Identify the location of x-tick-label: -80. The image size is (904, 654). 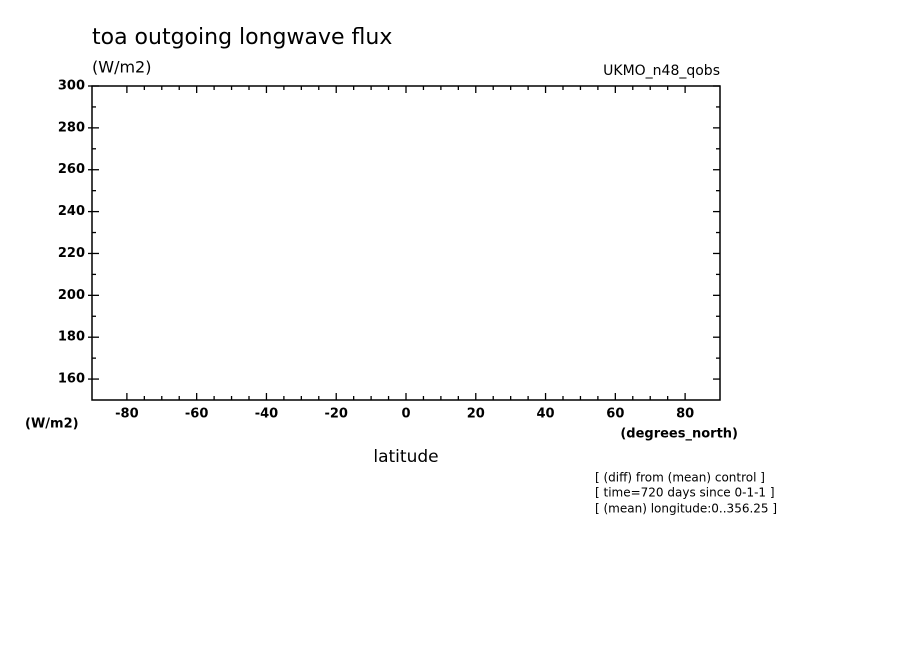
(127, 414).